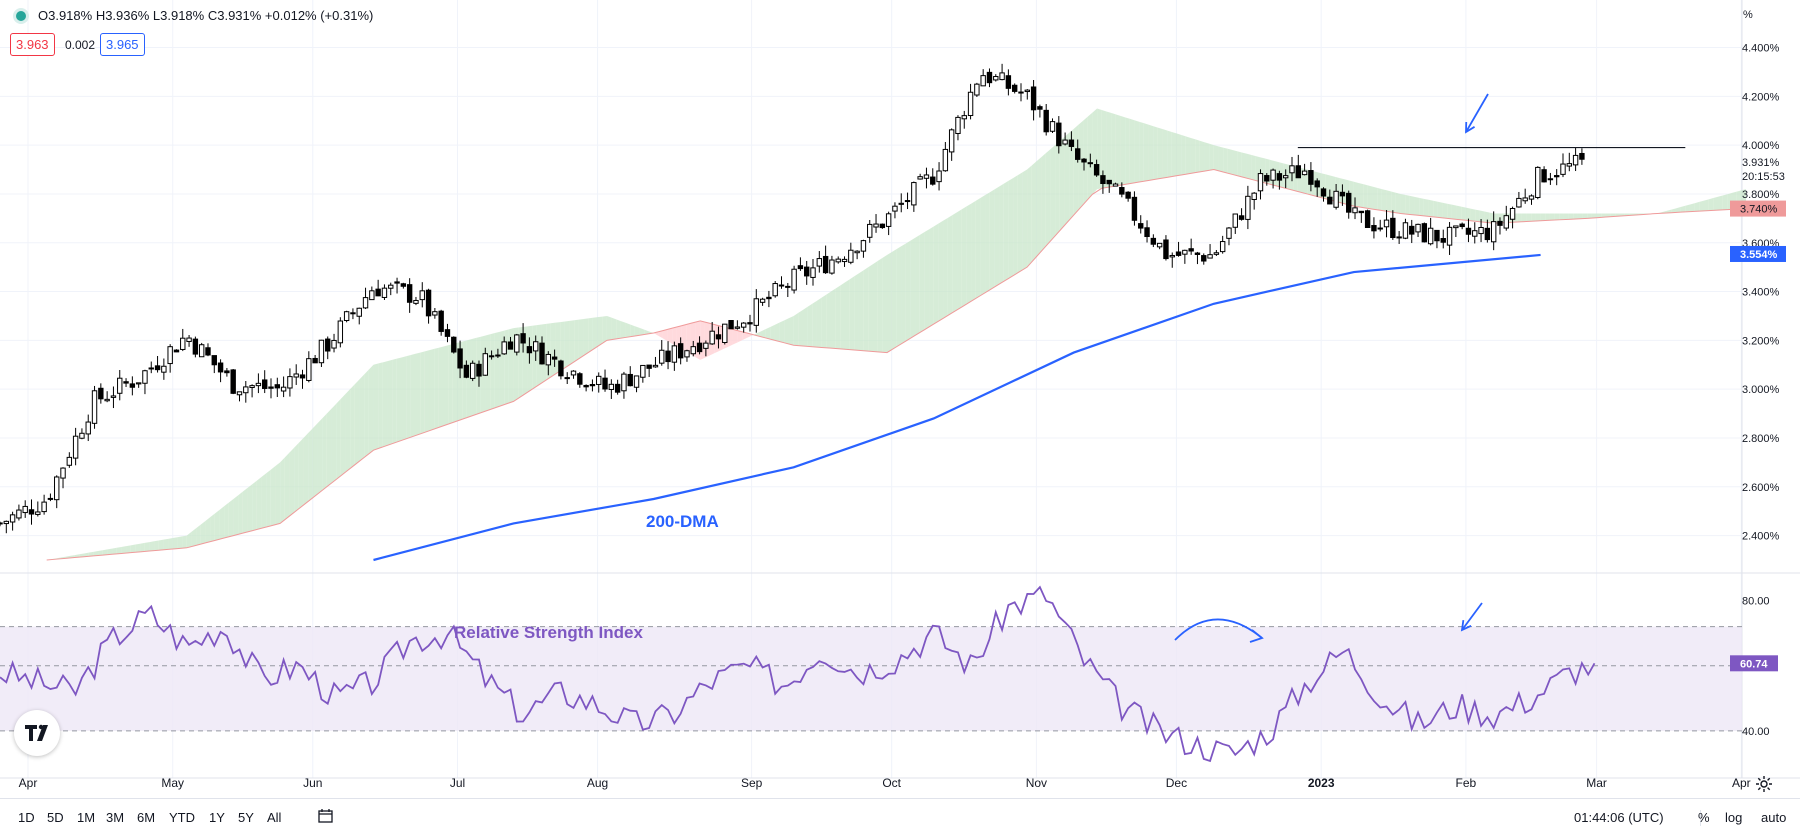 The height and width of the screenshot is (838, 1800). Describe the element at coordinates (55, 817) in the screenshot. I see `timeframe-5d: 5D` at that location.